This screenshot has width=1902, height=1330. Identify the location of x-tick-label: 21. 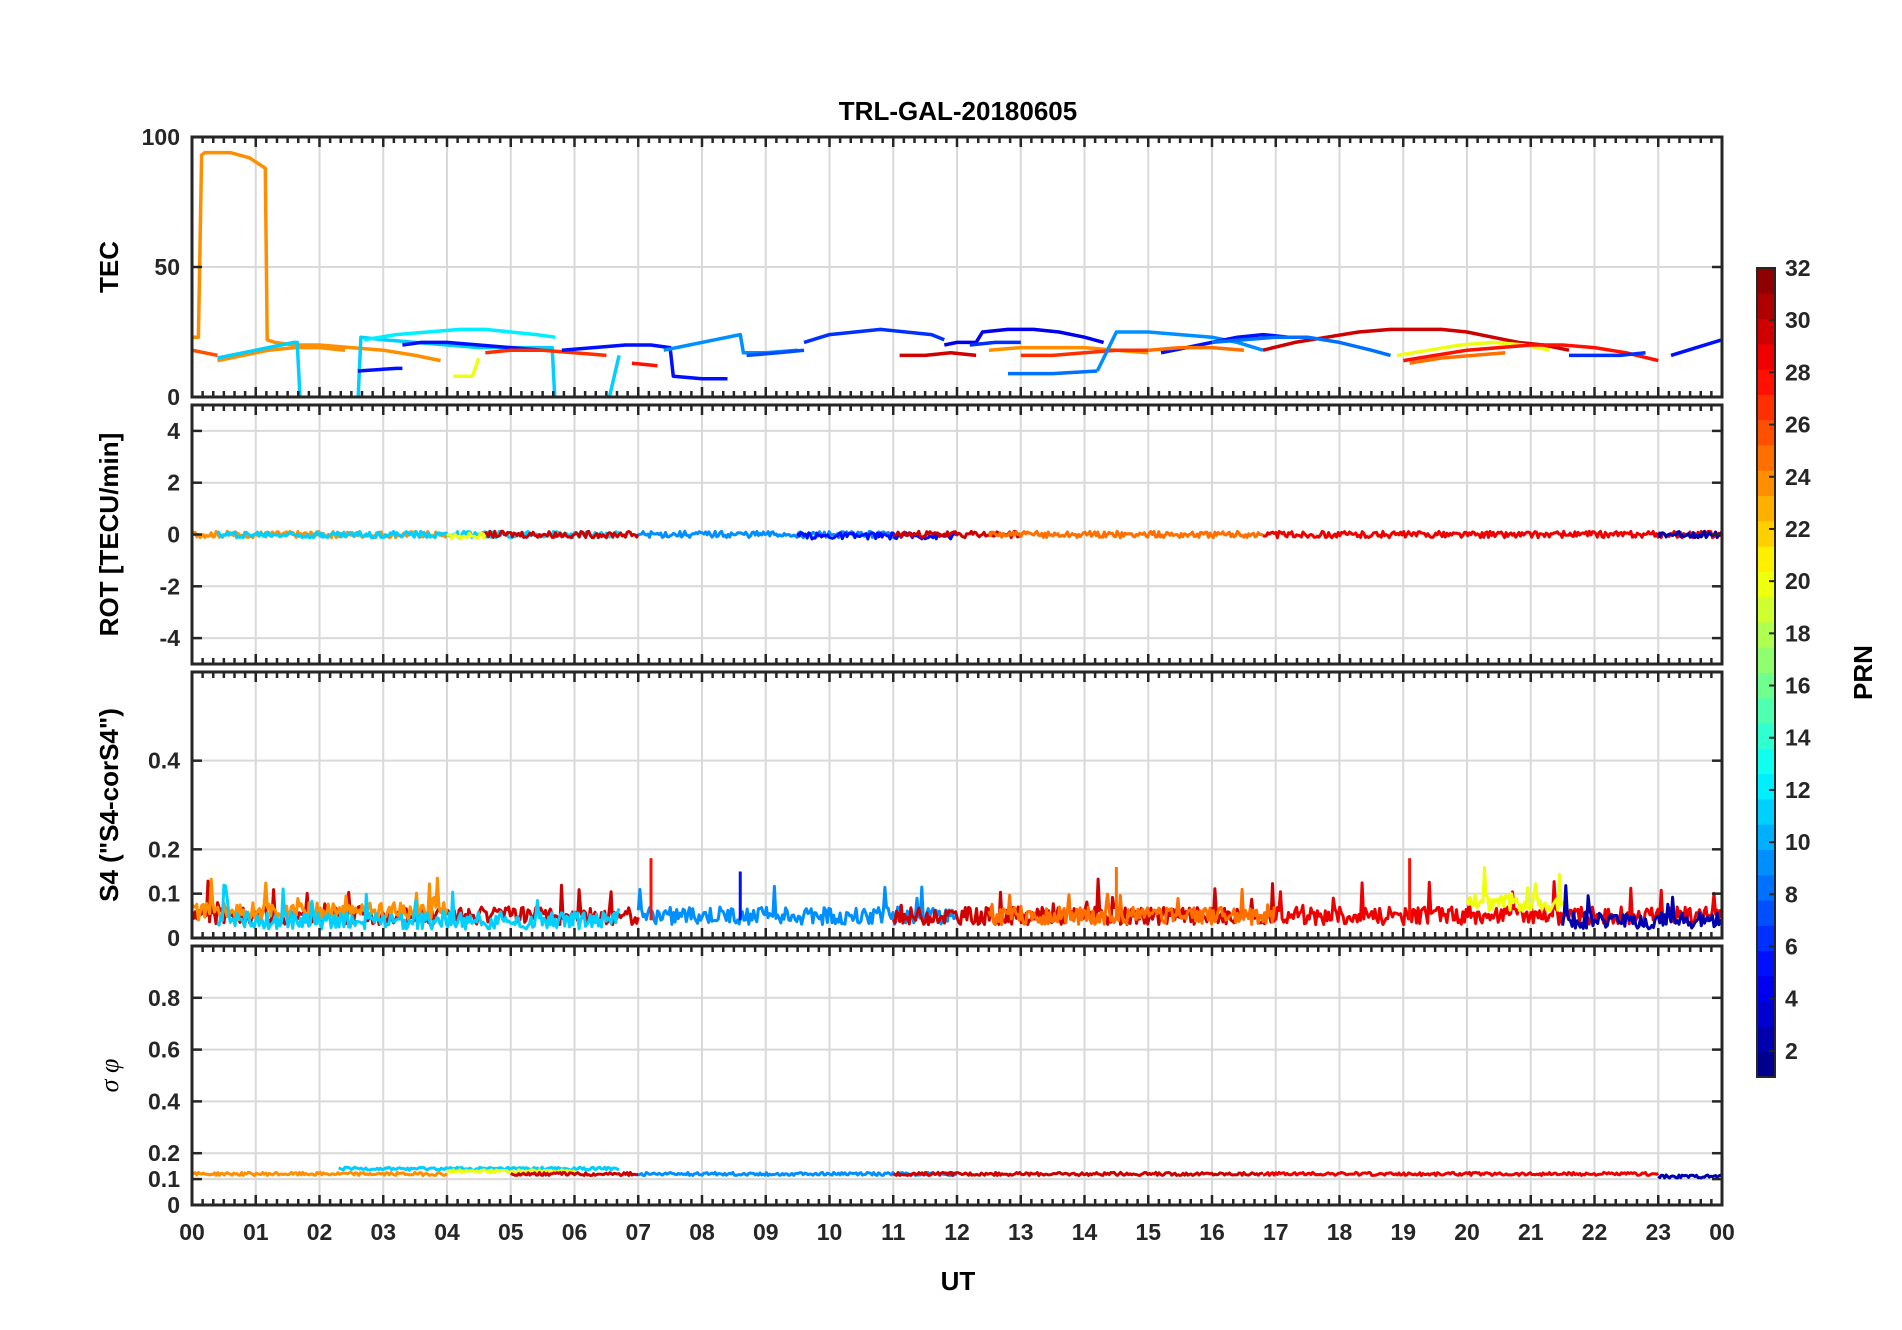
(1531, 1232).